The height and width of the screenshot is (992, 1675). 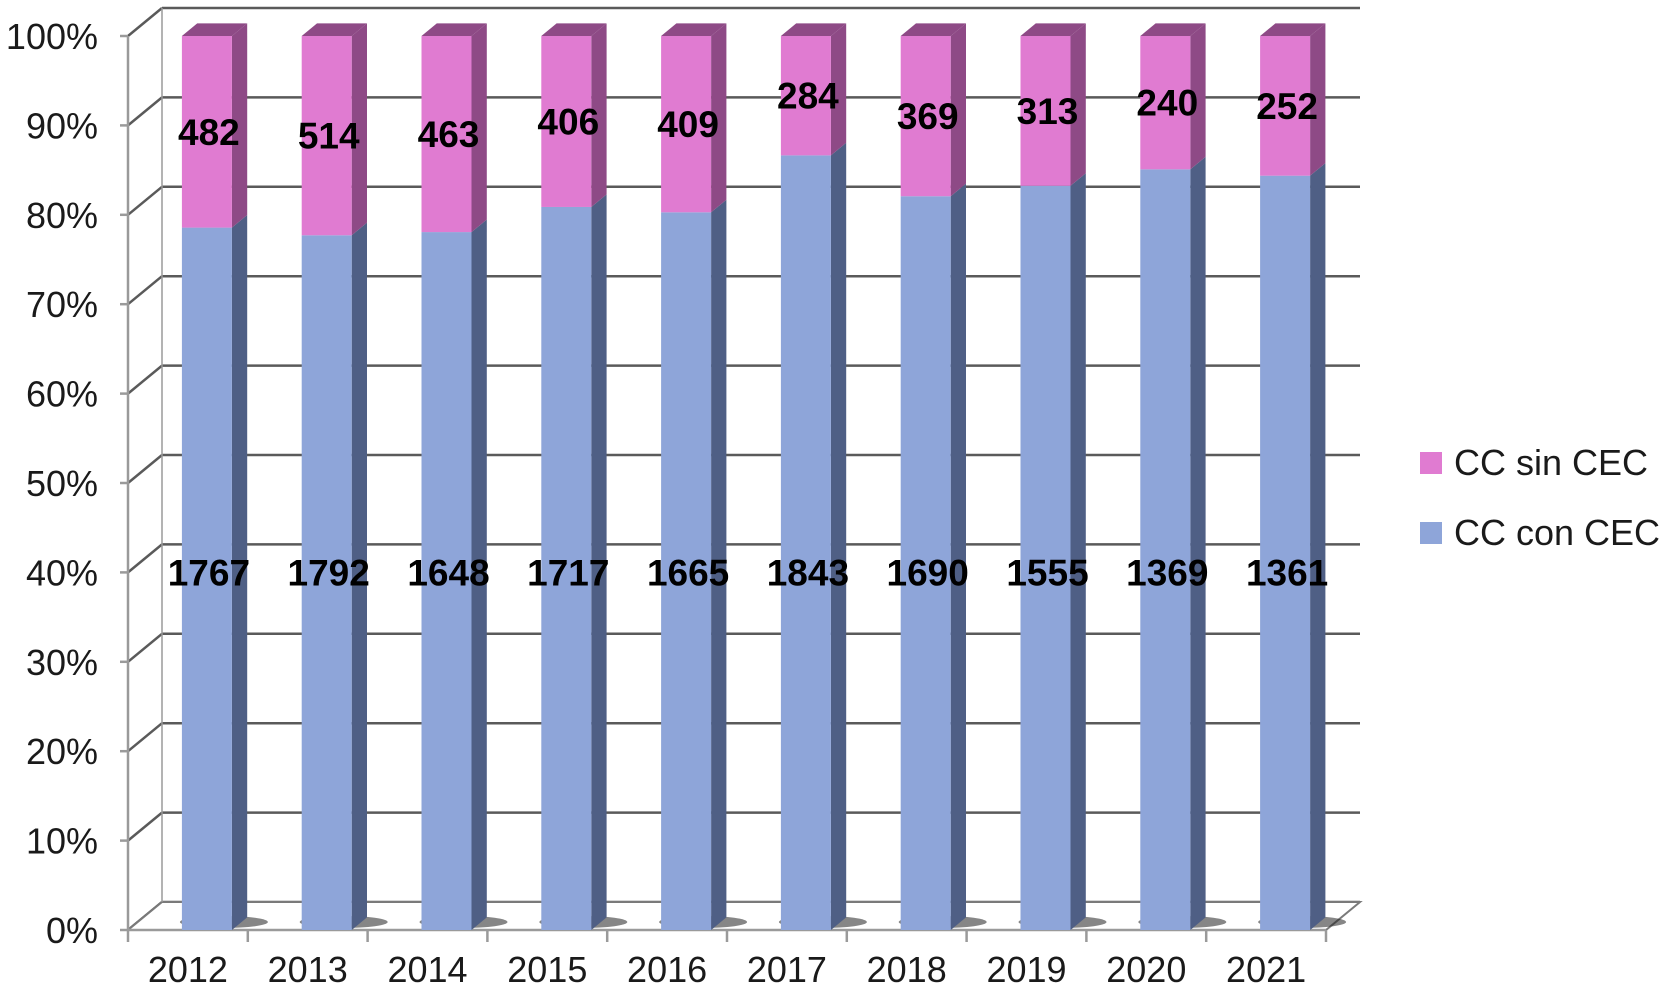 What do you see at coordinates (52, 36) in the screenshot?
I see `y-tick-label: 100%` at bounding box center [52, 36].